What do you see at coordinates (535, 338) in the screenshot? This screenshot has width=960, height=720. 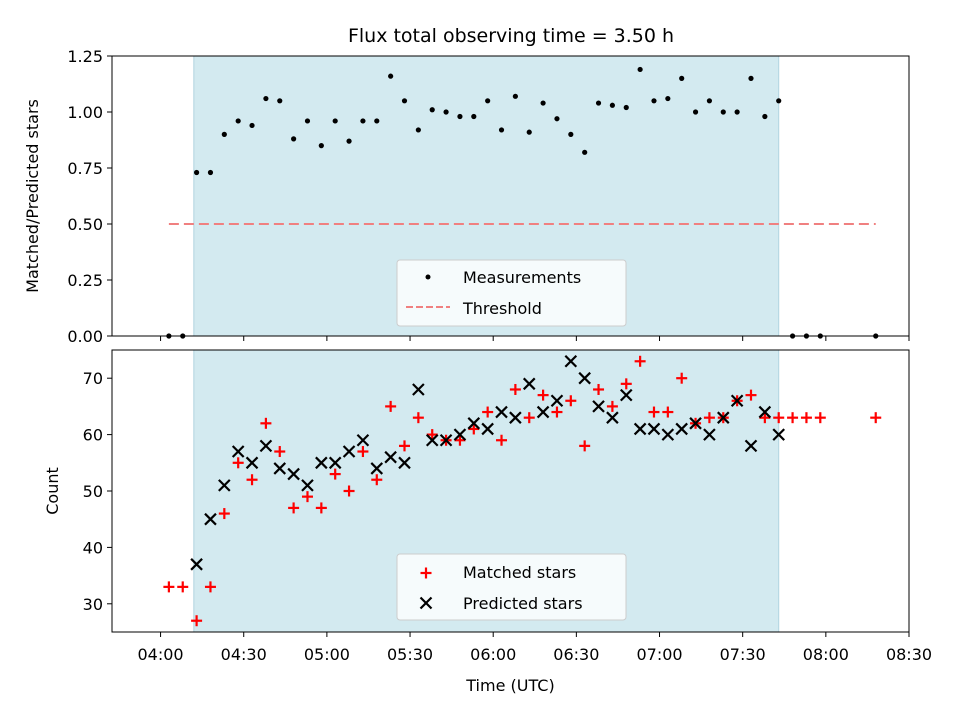 I see `ratio-x-ticks` at bounding box center [535, 338].